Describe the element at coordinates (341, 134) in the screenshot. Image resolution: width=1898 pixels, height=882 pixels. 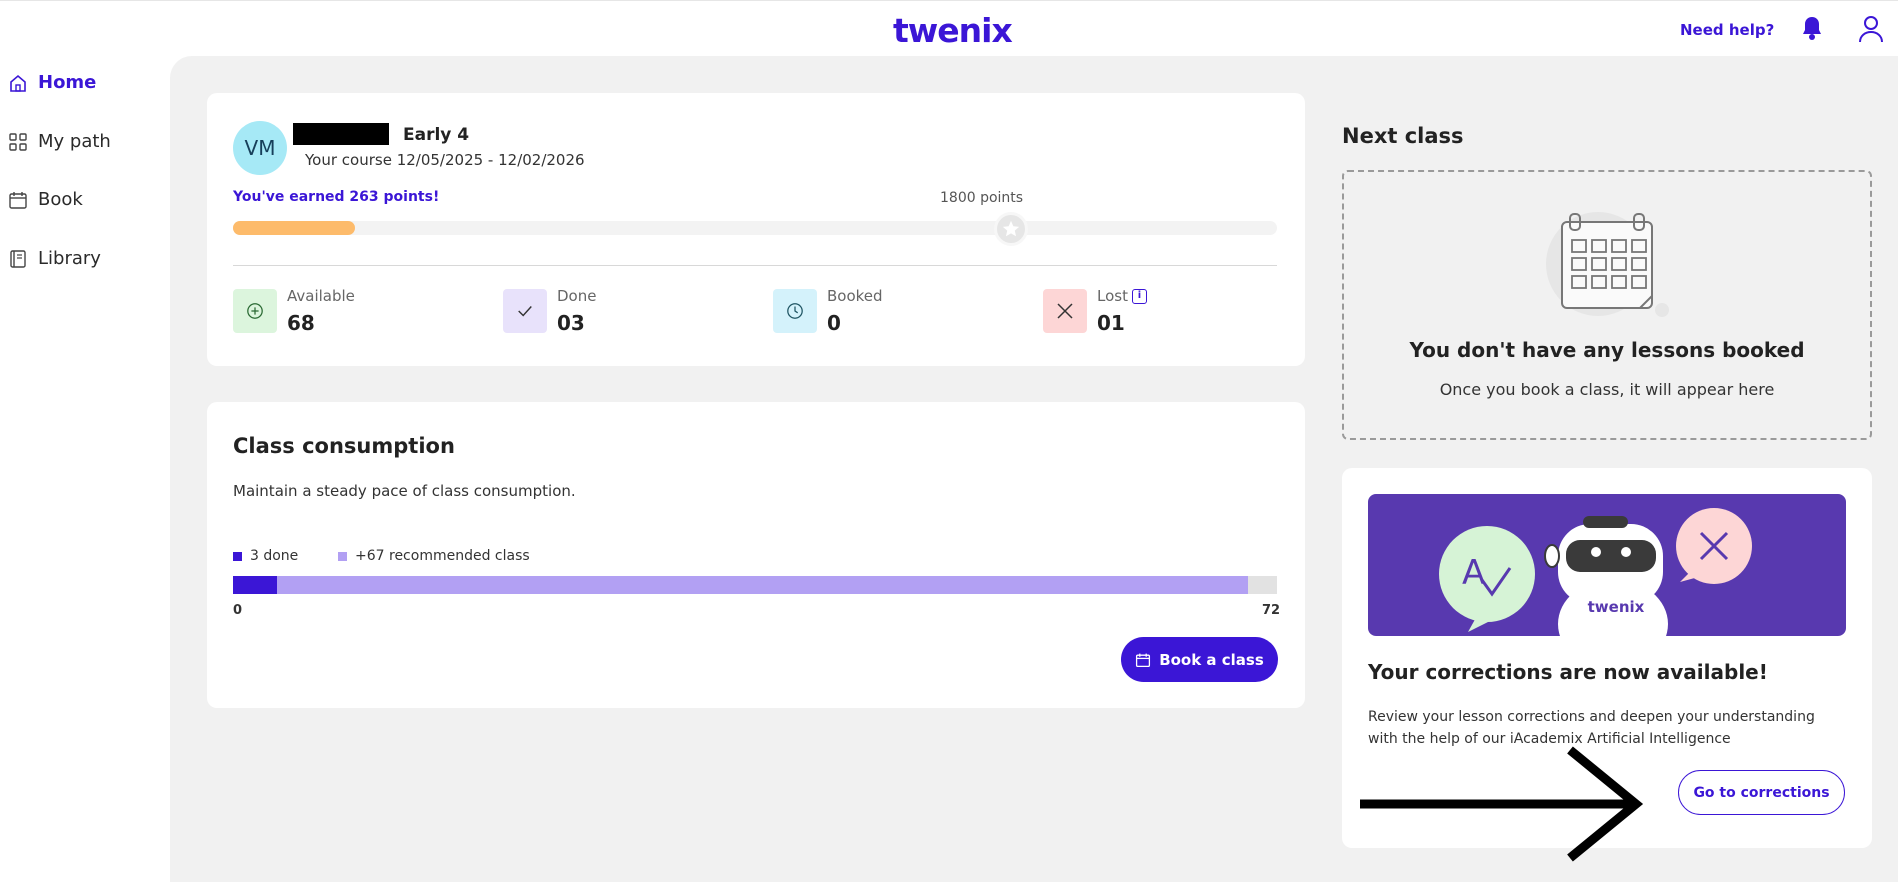
I see `redacted-name` at that location.